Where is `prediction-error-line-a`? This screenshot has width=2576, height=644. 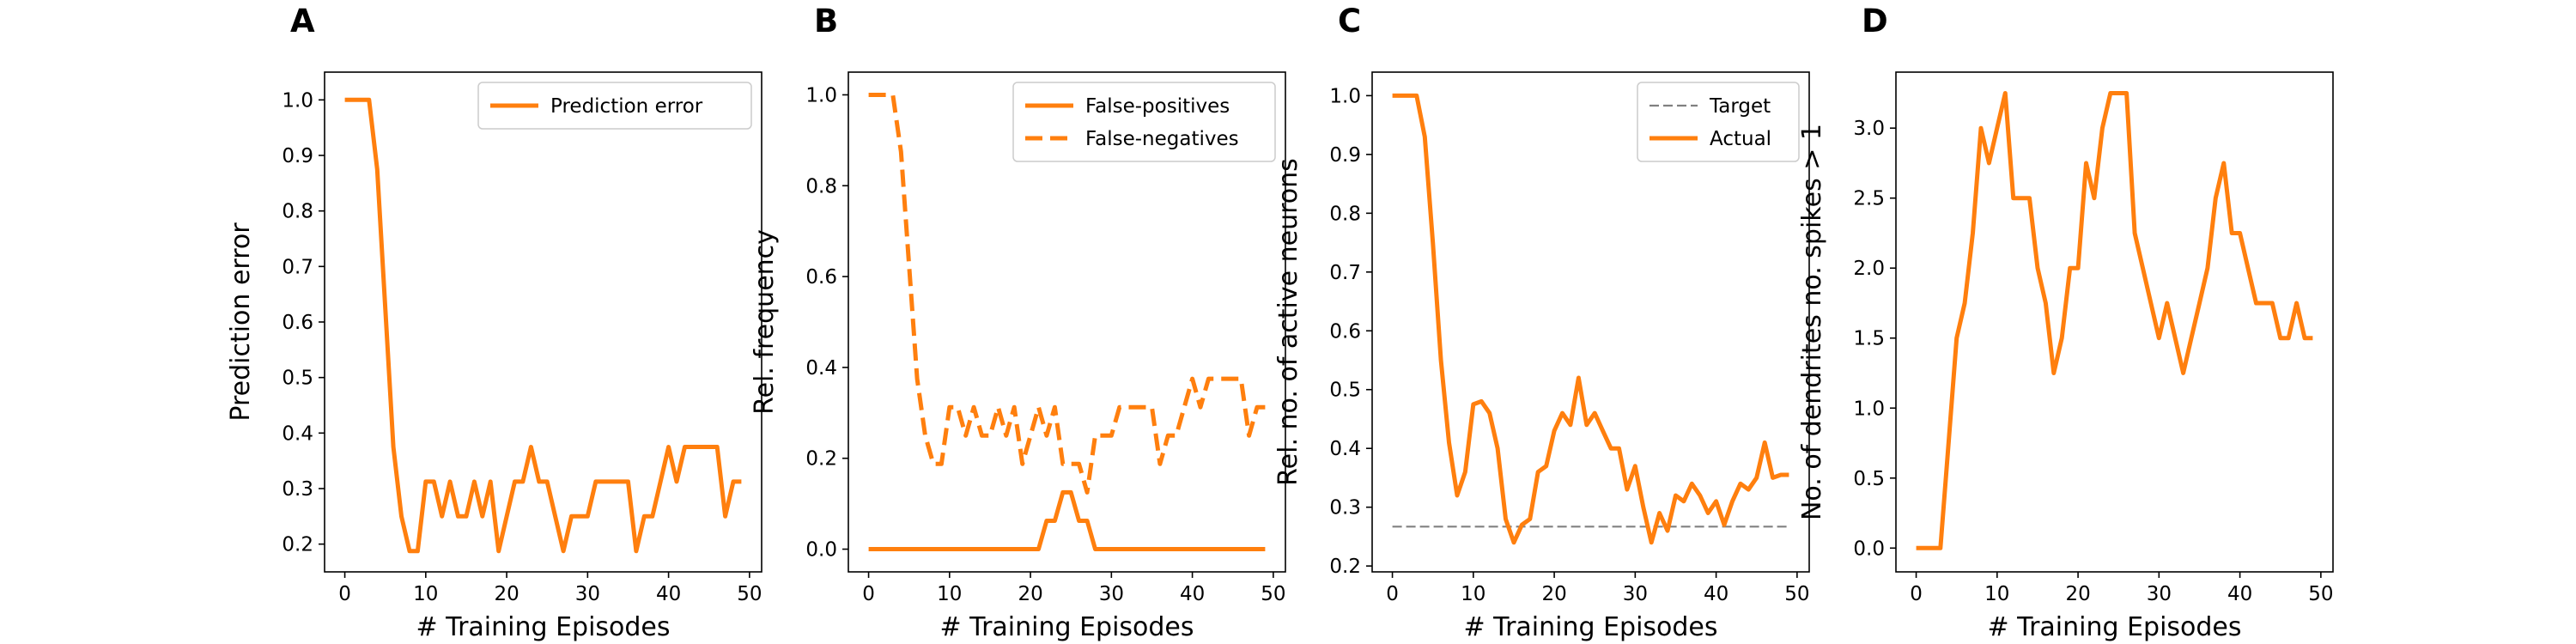 prediction-error-line-a is located at coordinates (543, 325).